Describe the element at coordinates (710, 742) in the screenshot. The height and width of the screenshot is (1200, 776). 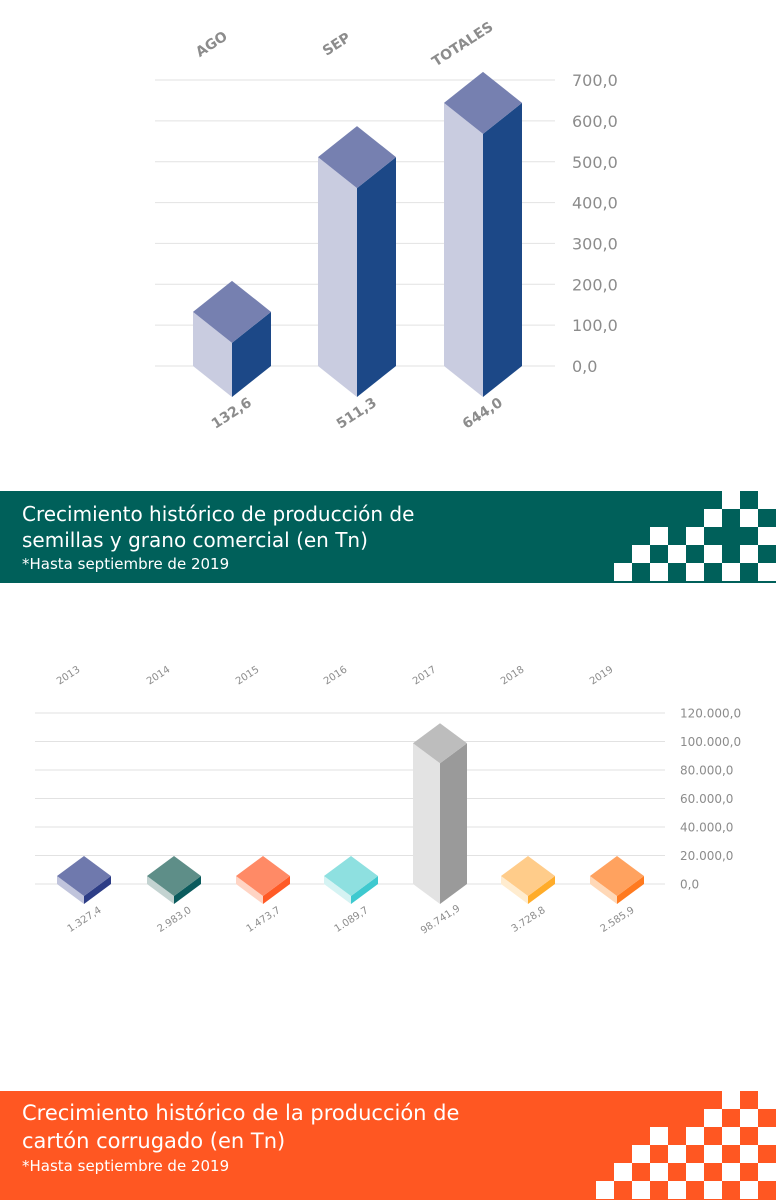
I see `y-tick-label: 100.000,0` at that location.